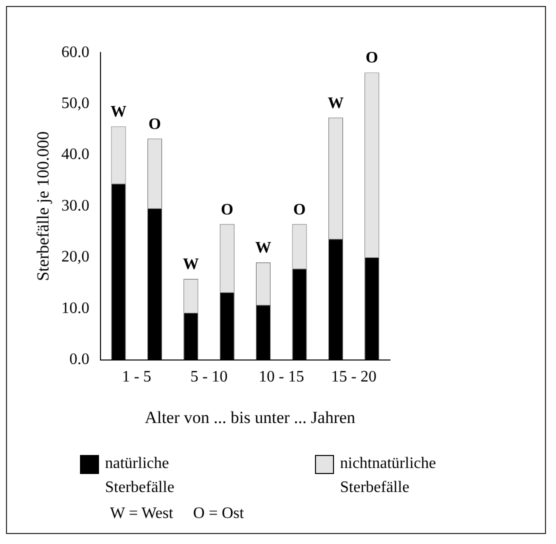 This screenshot has height=544, width=556. Describe the element at coordinates (79, 359) in the screenshot. I see `y-tick-label: 0.0` at that location.